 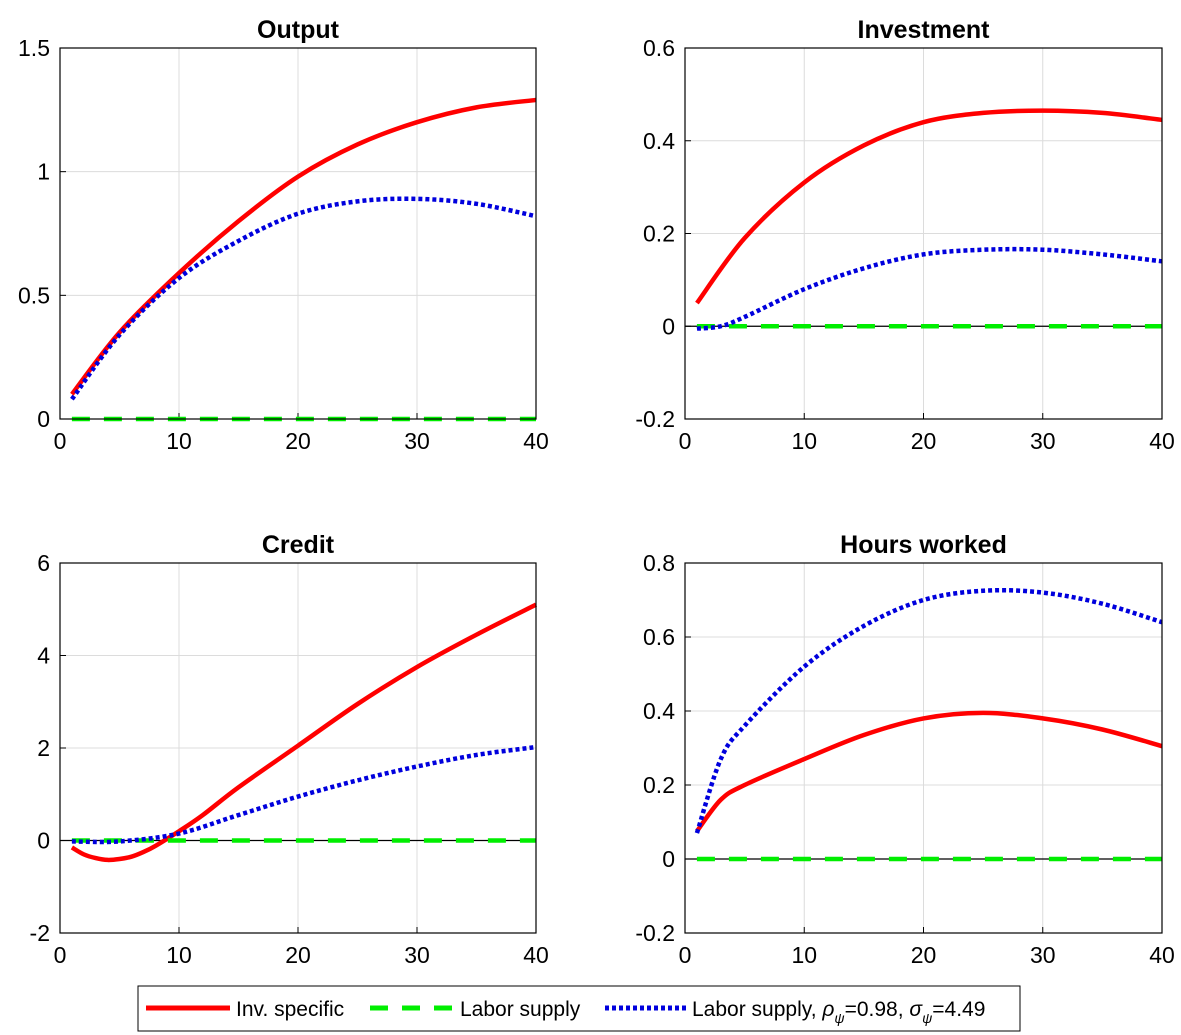 What do you see at coordinates (43, 748) in the screenshot?
I see `y-tick-label: 2` at bounding box center [43, 748].